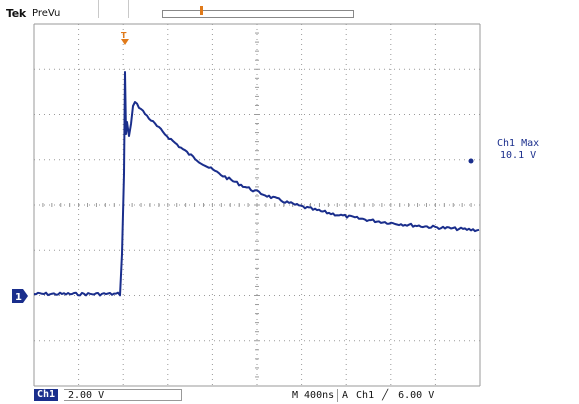  What do you see at coordinates (258, 14) in the screenshot?
I see `record-length-indicator` at bounding box center [258, 14].